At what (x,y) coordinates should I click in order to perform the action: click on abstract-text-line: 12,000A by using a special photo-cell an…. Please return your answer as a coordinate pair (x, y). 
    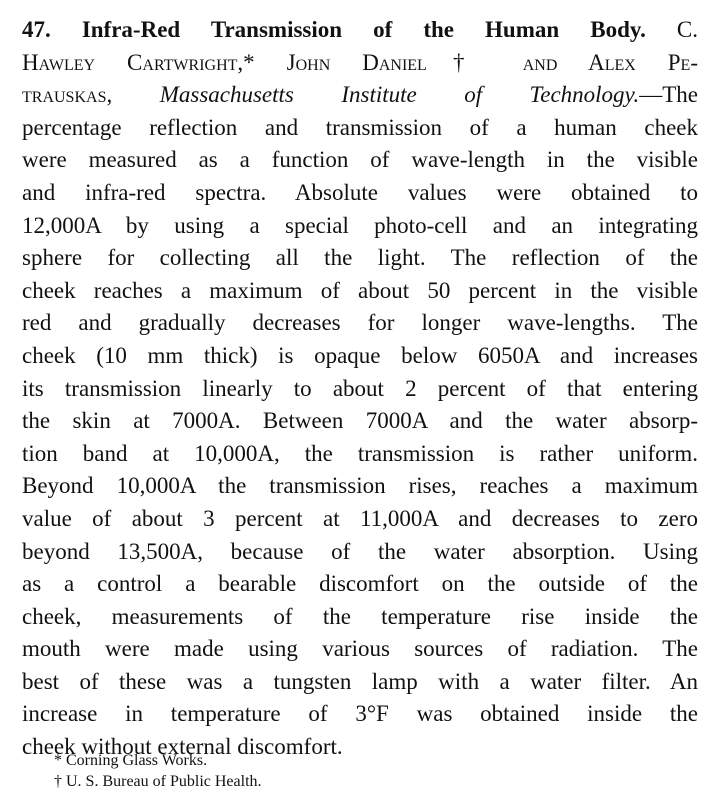
    Looking at the image, I should click on (360, 225).